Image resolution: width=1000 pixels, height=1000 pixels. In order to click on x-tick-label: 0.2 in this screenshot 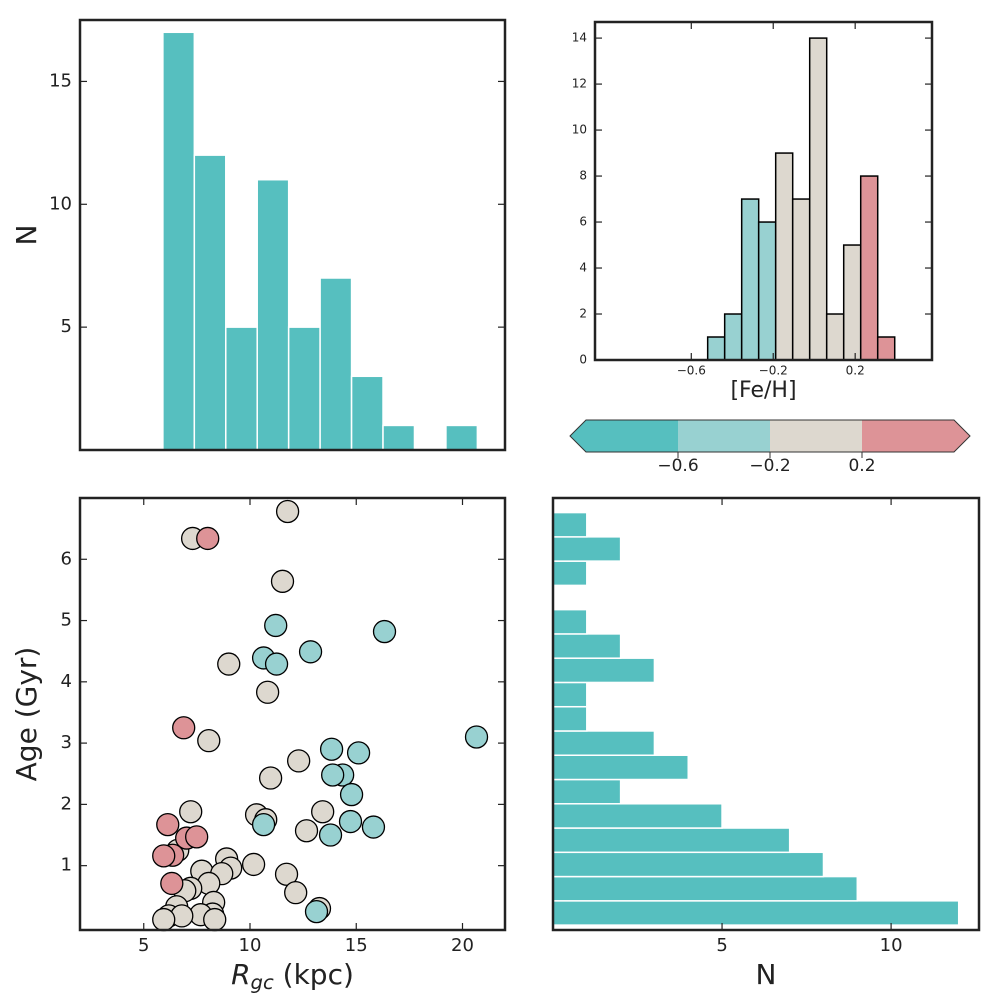, I will do `click(855, 370)`.